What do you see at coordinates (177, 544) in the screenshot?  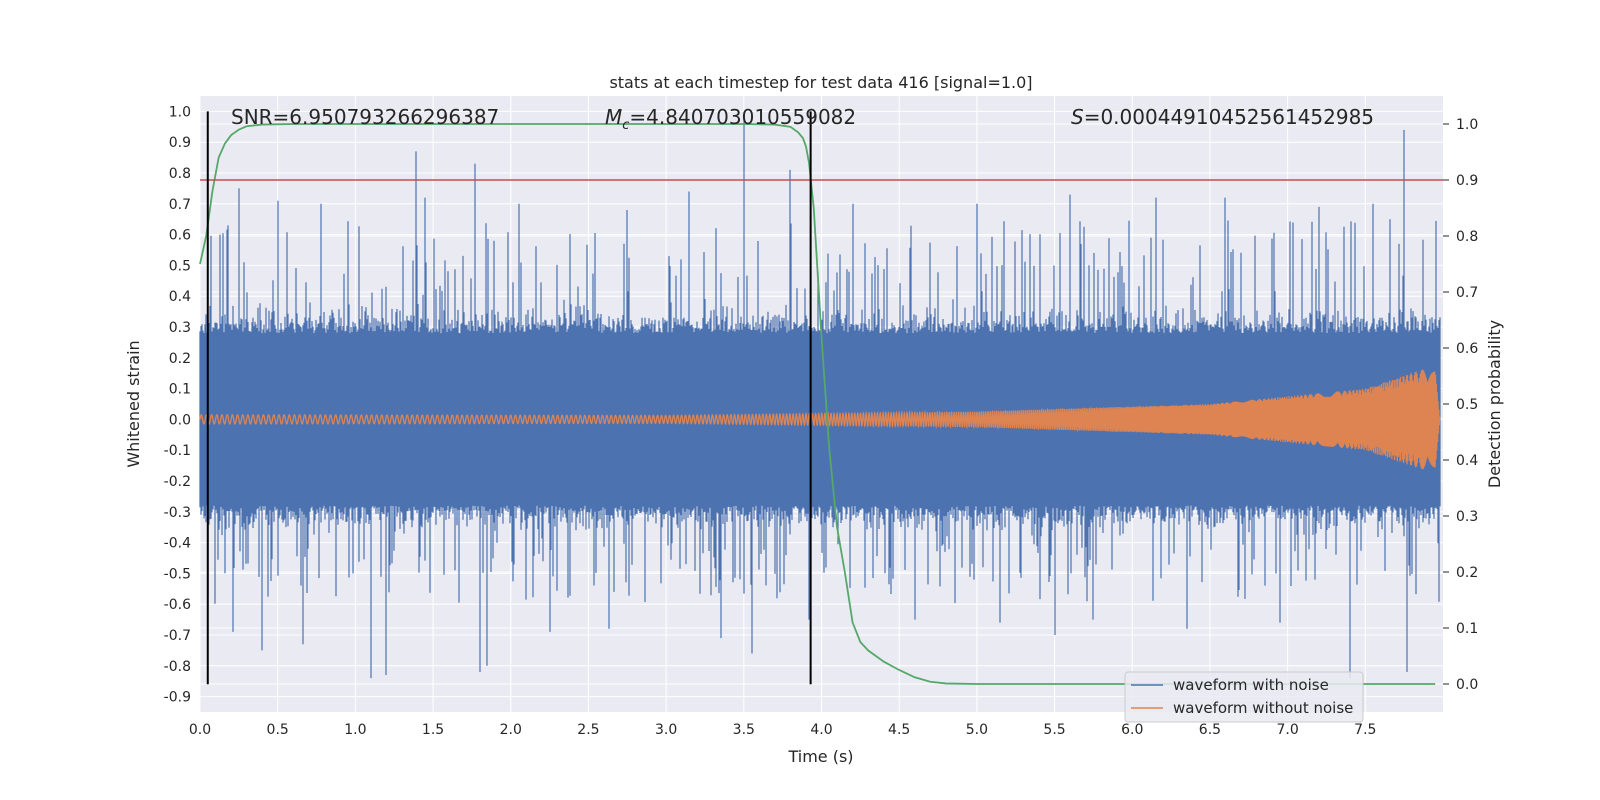 I see `y-tick-label: -0.4` at bounding box center [177, 544].